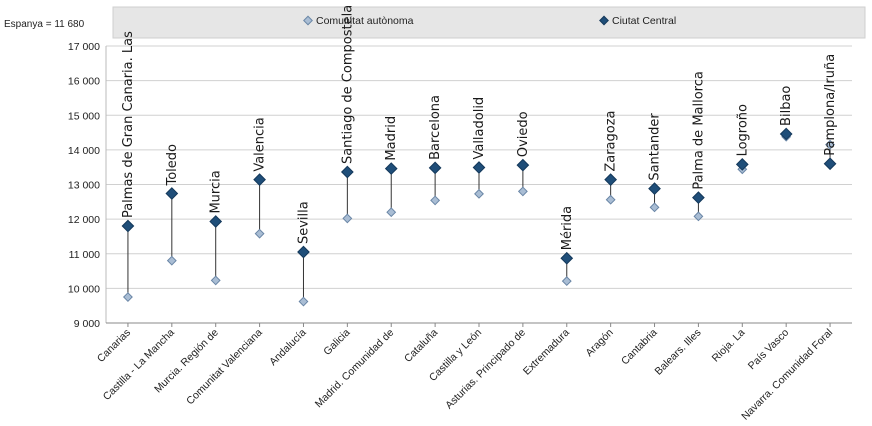  Describe the element at coordinates (639, 347) in the screenshot. I see `category-label: Cantabria` at that location.